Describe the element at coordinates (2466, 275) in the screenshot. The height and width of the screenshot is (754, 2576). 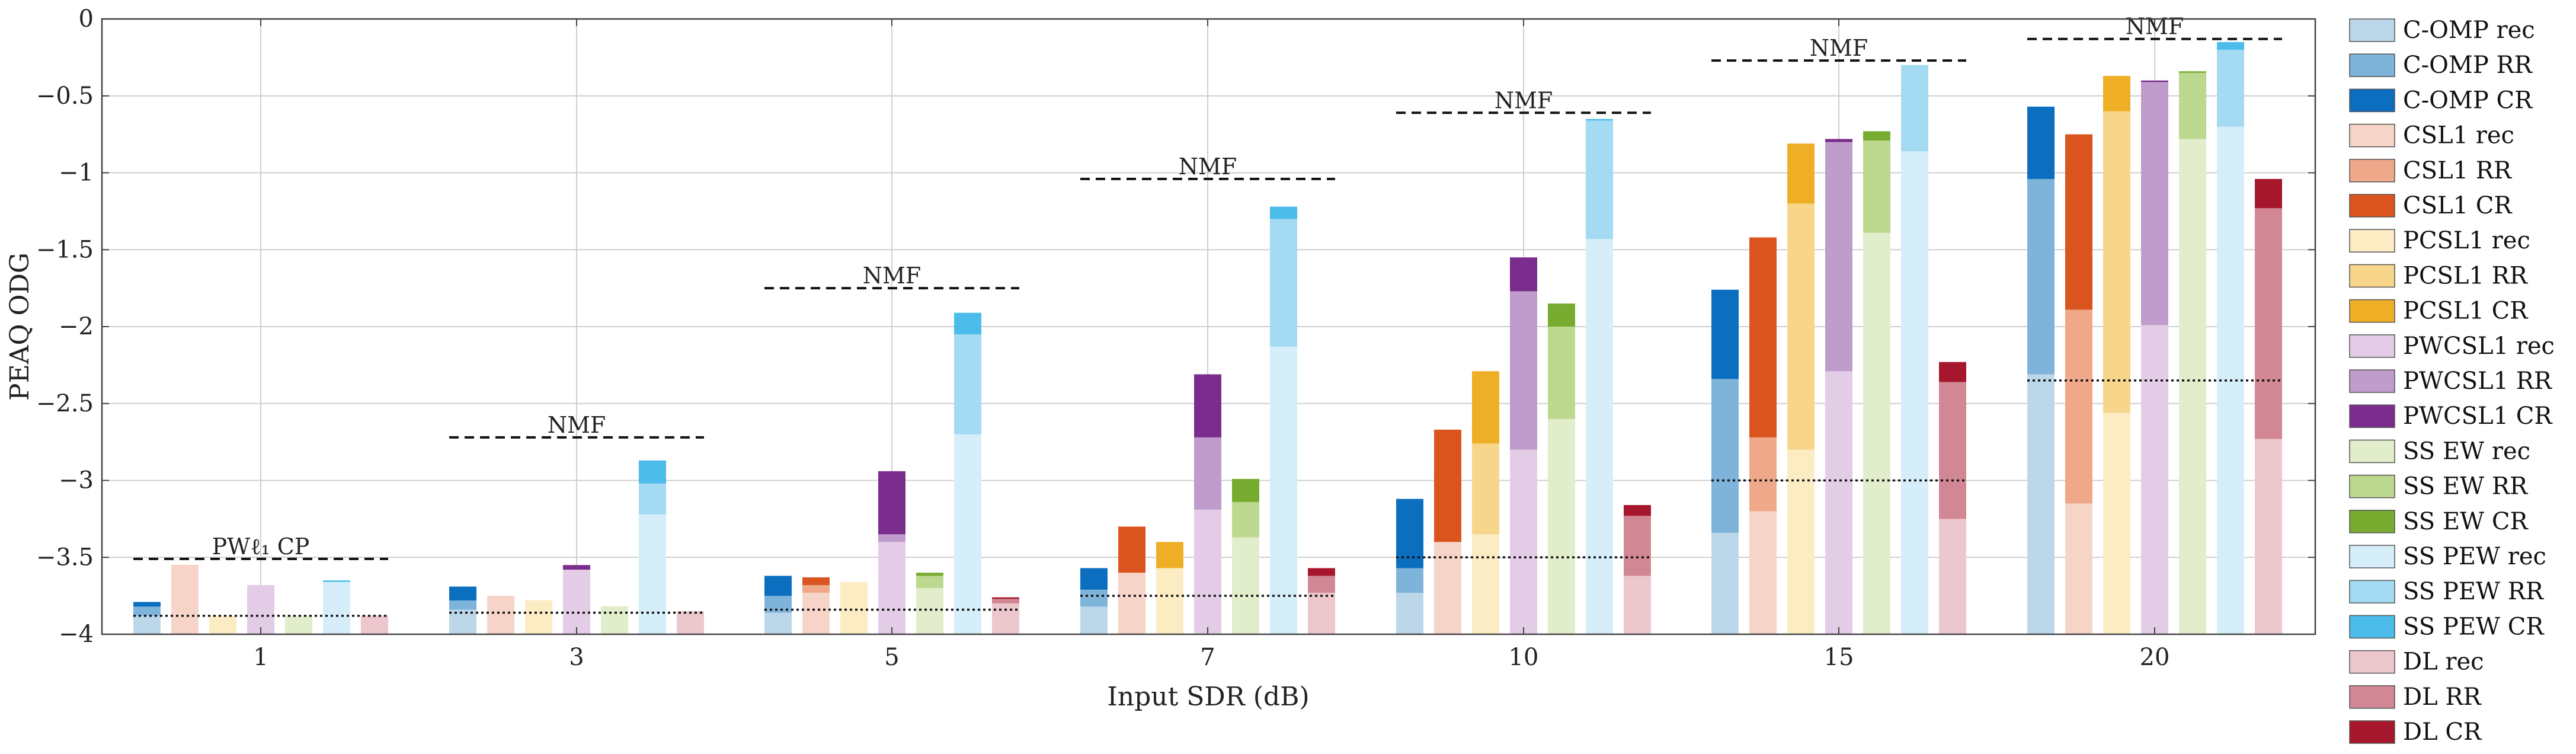
I see `legend-label: PCSL1 RR` at that location.